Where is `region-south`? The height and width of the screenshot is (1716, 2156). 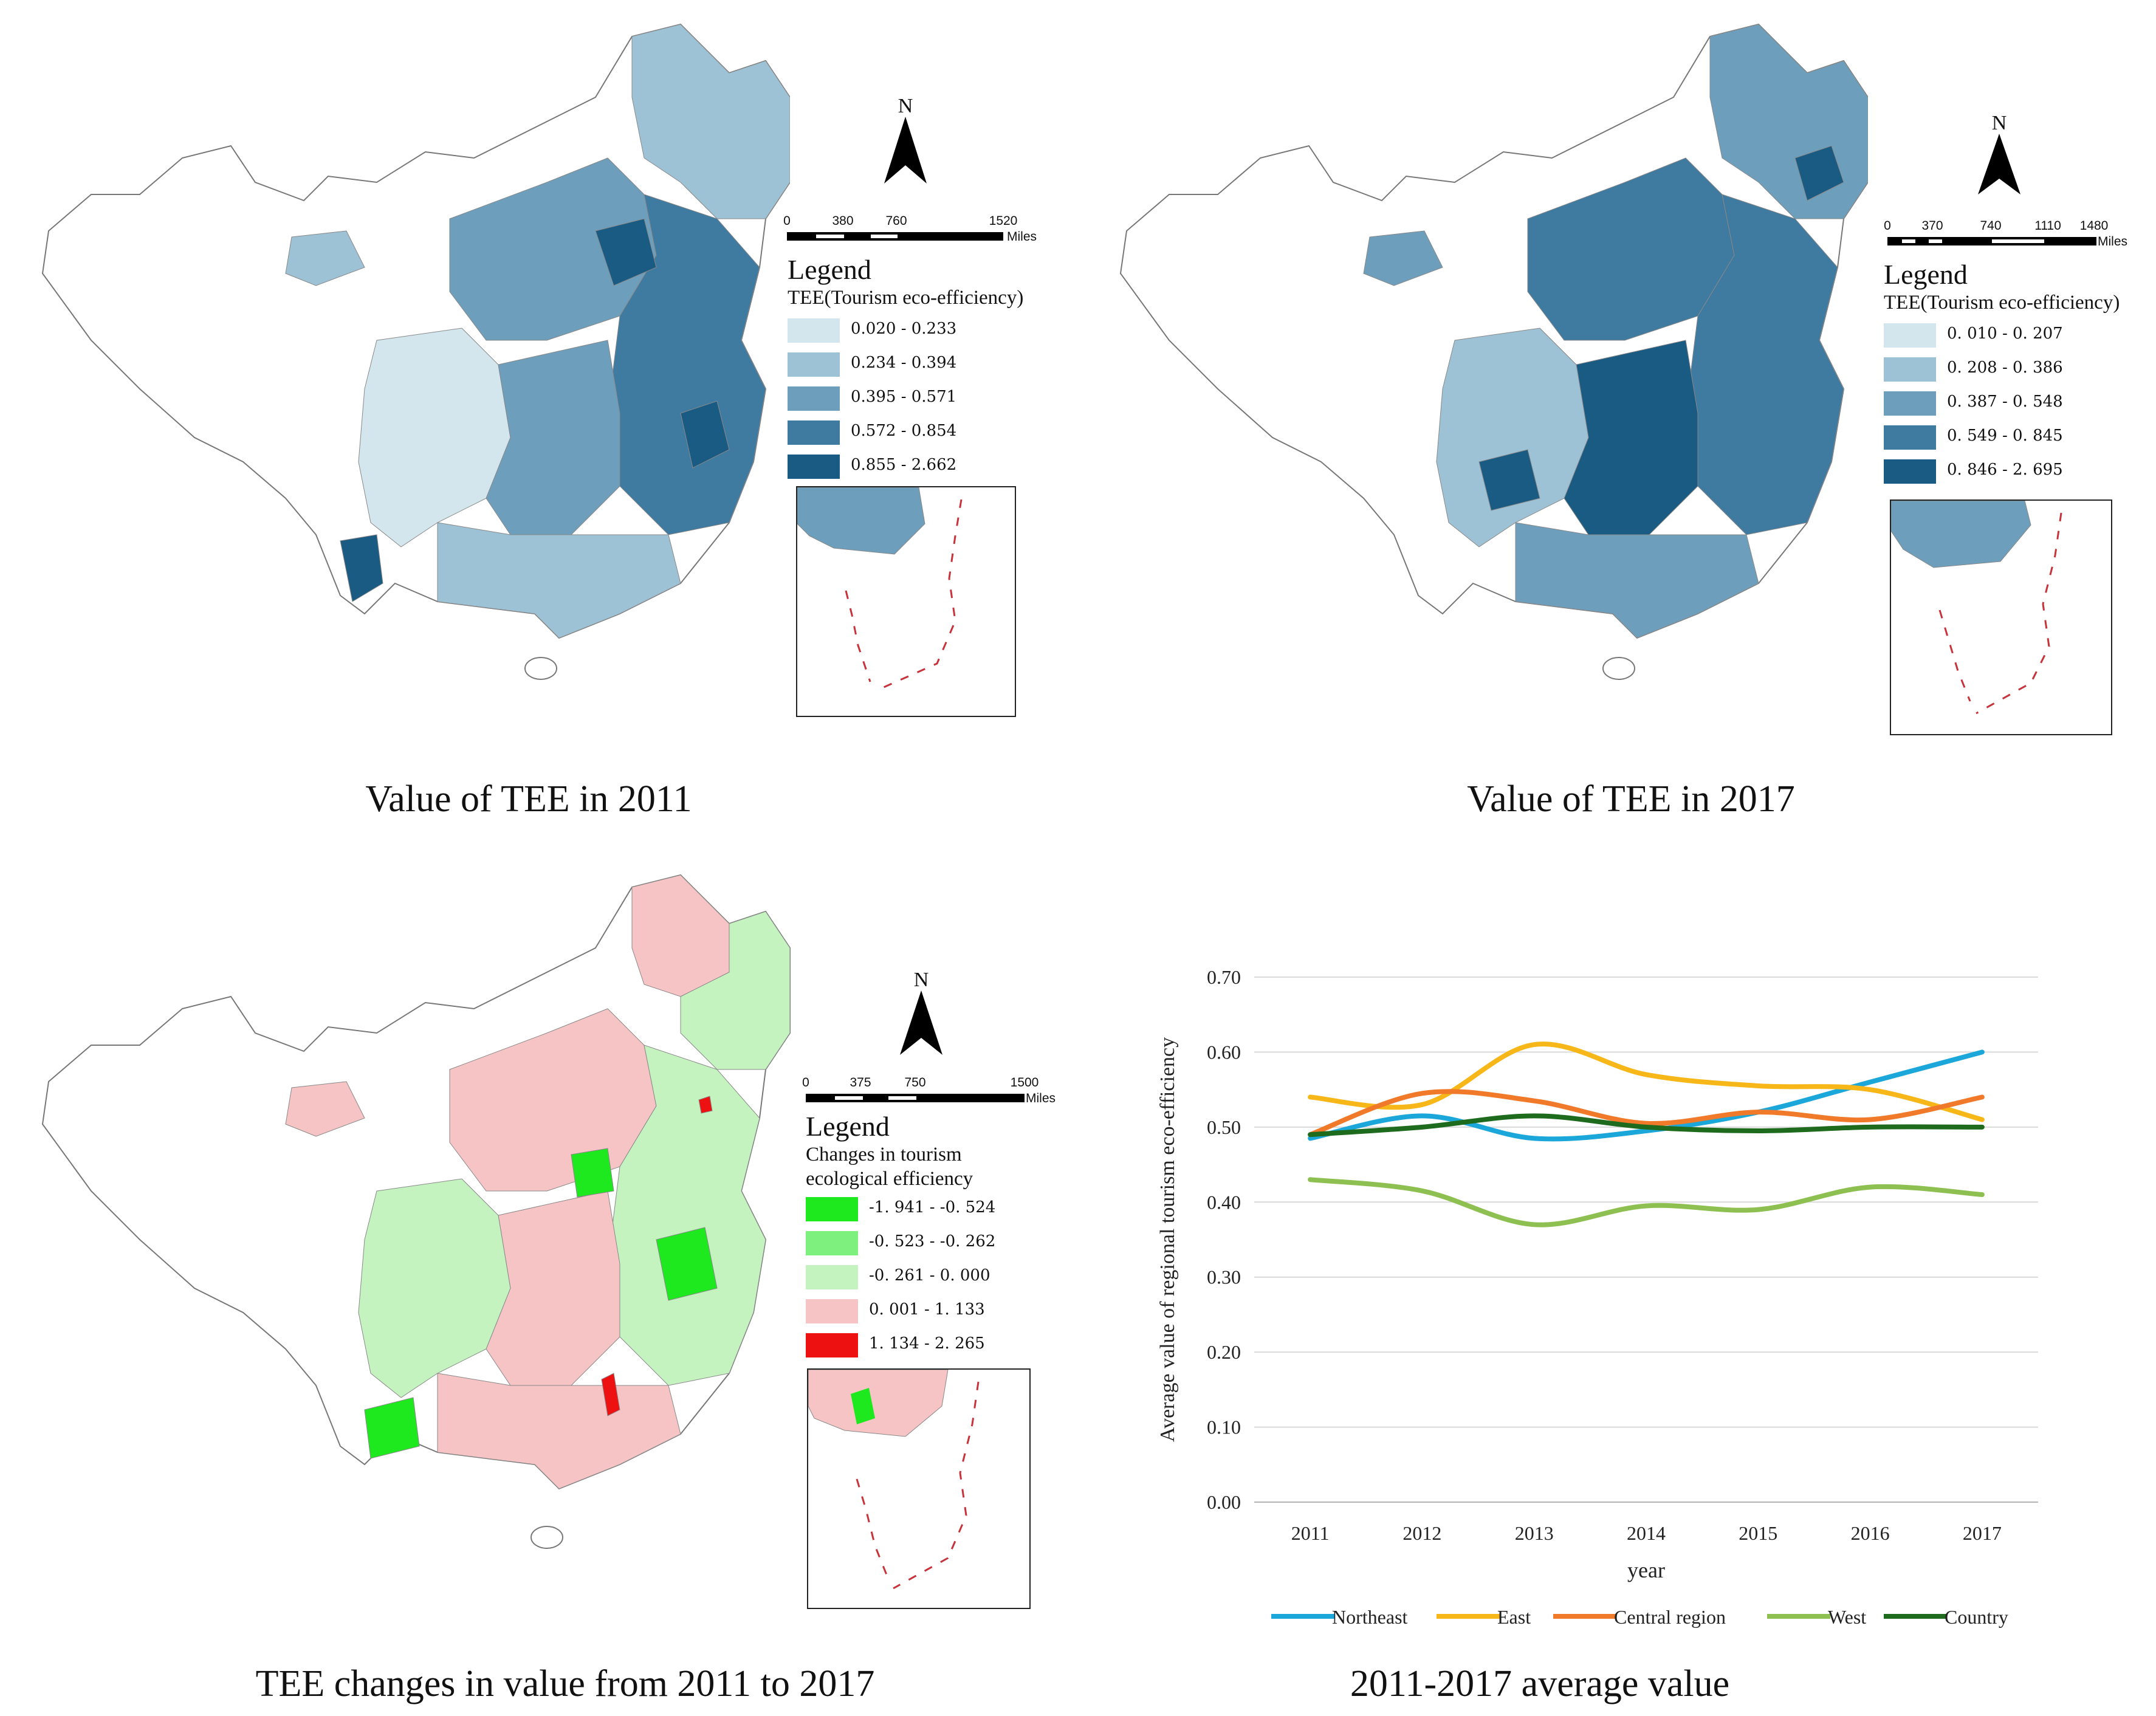 region-south is located at coordinates (1637, 580).